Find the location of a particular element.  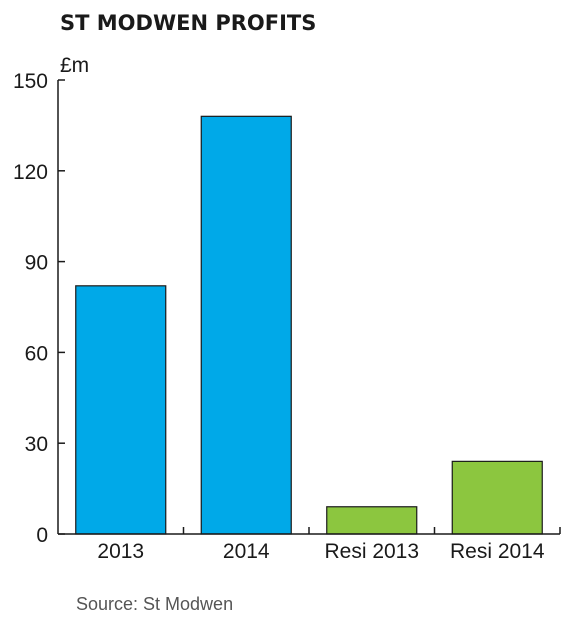

x-axis: 2013 2014 Resi 2013 Resi 2014 is located at coordinates (309, 545).